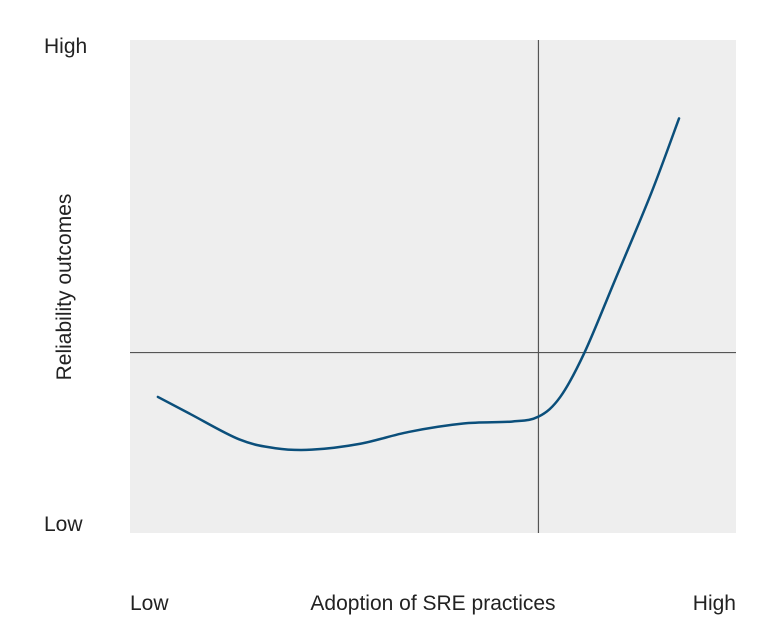 This screenshot has height=638, width=774. Describe the element at coordinates (64, 287) in the screenshot. I see `y-axis-label: Reliability outcomes` at that location.